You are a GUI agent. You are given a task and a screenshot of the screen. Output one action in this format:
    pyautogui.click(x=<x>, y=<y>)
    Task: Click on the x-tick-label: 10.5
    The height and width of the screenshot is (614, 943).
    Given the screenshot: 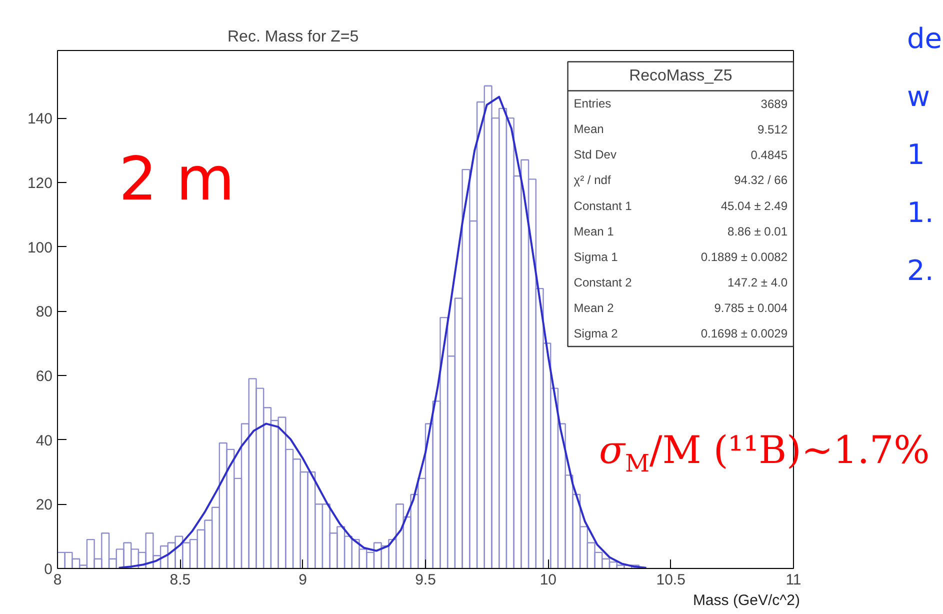 What is the action you would take?
    pyautogui.click(x=671, y=580)
    